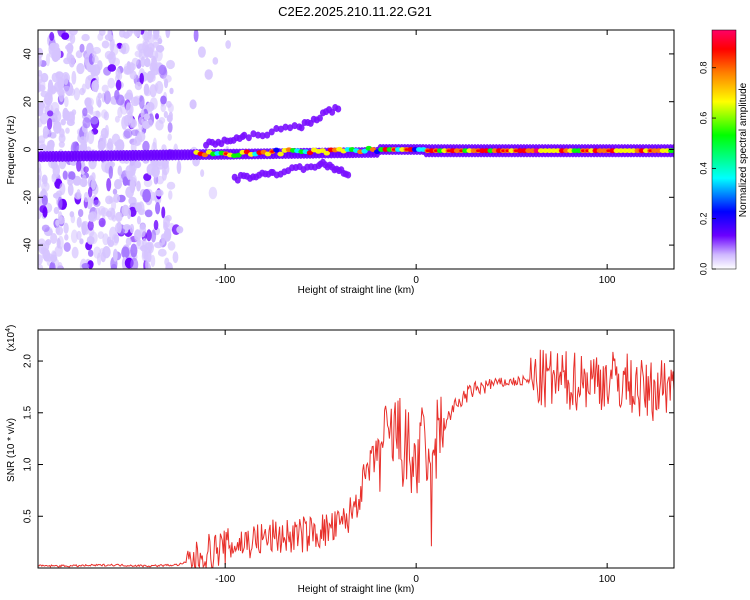 The width and height of the screenshot is (750, 600). I want to click on y-tick-label: 2.0, so click(28, 361).